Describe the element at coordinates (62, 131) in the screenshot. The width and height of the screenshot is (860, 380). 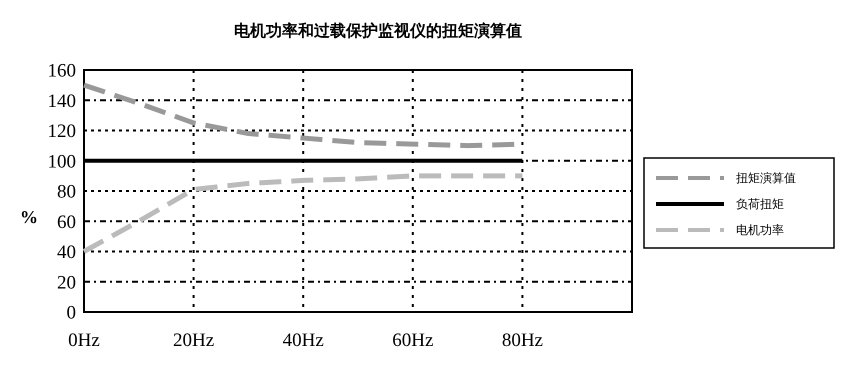
I see `y-tick-label: 120` at that location.